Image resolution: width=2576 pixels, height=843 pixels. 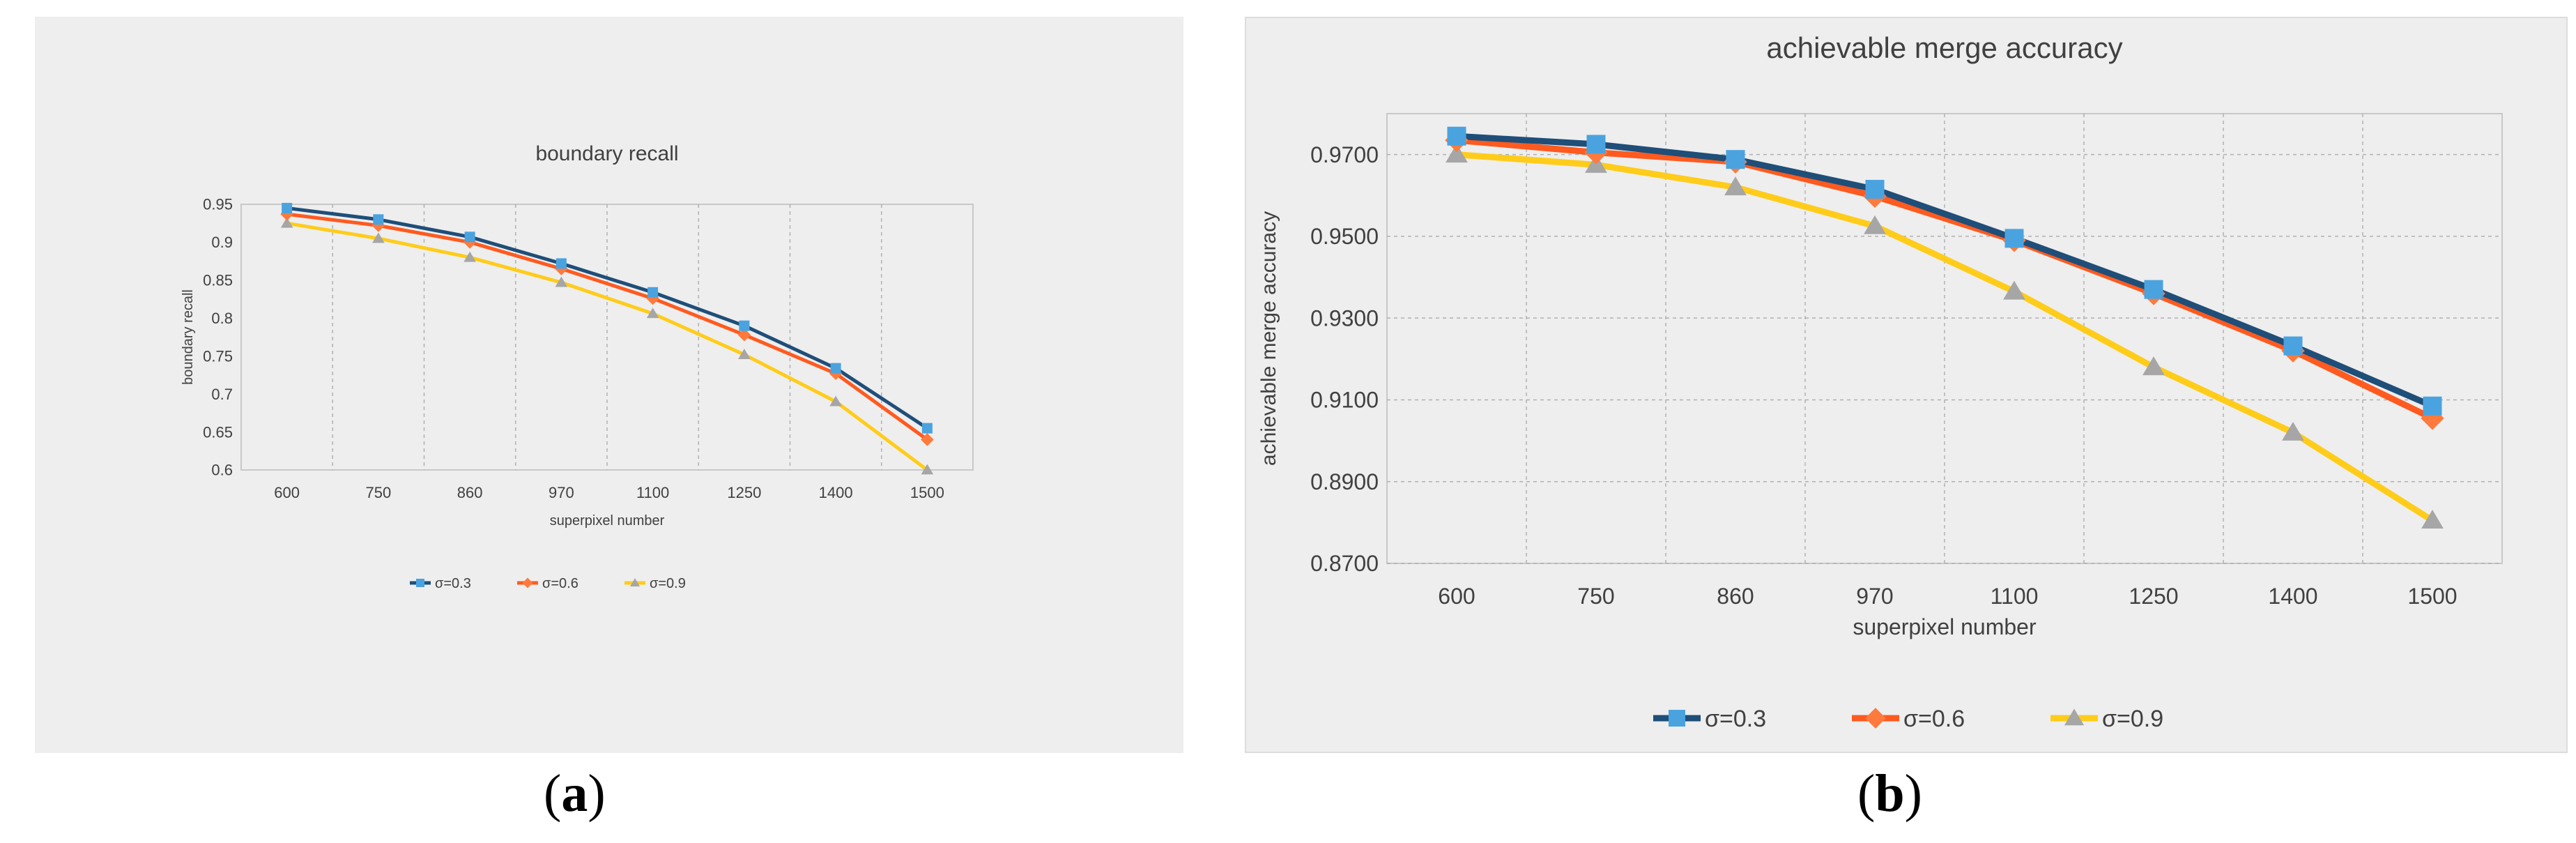 What do you see at coordinates (652, 492) in the screenshot?
I see `chart-a-xtick-label: 1100` at bounding box center [652, 492].